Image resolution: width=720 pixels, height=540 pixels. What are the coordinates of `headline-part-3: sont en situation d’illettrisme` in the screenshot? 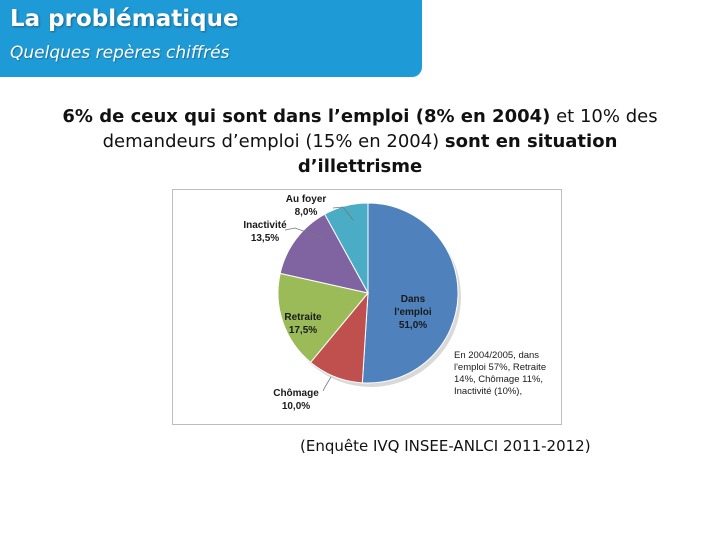 It's located at (457, 154).